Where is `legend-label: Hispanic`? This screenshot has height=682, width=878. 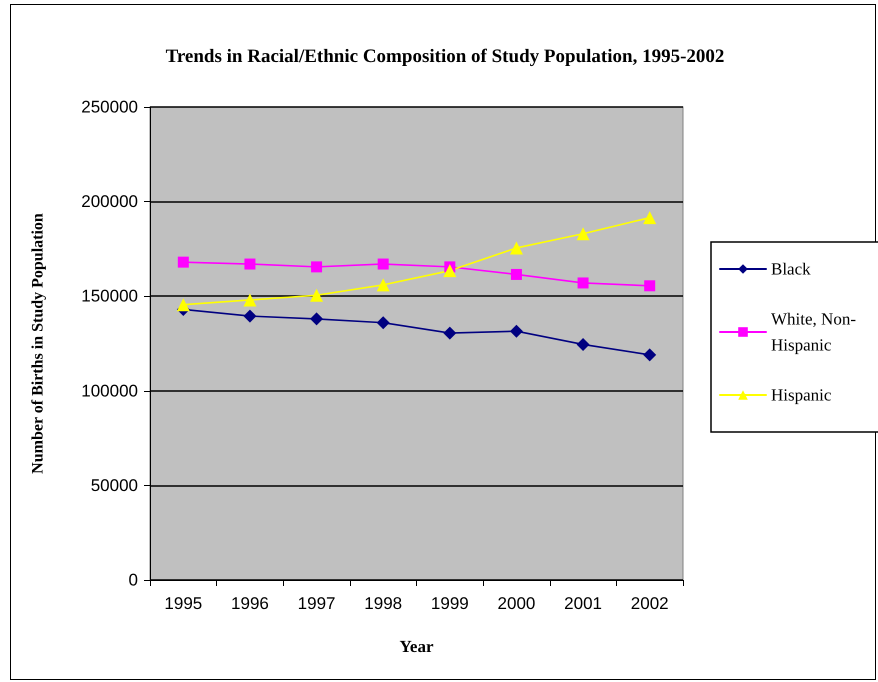
legend-label: Hispanic is located at coordinates (801, 395).